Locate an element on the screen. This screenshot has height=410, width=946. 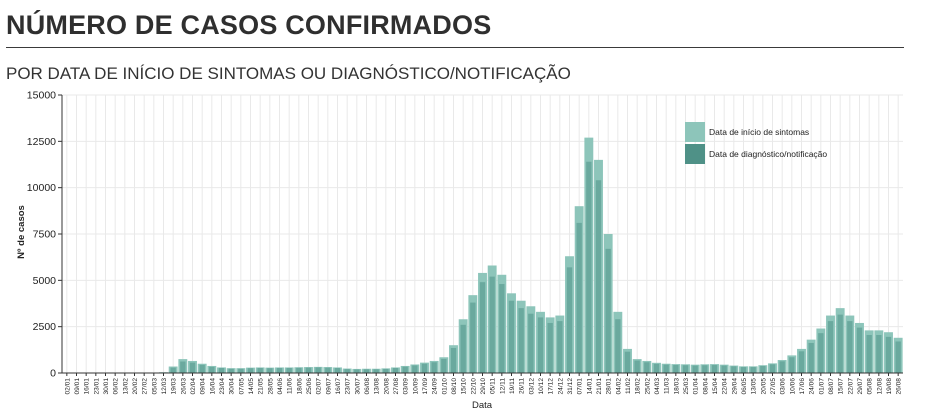
x-tick-label: 22/10 is located at coordinates (473, 386).